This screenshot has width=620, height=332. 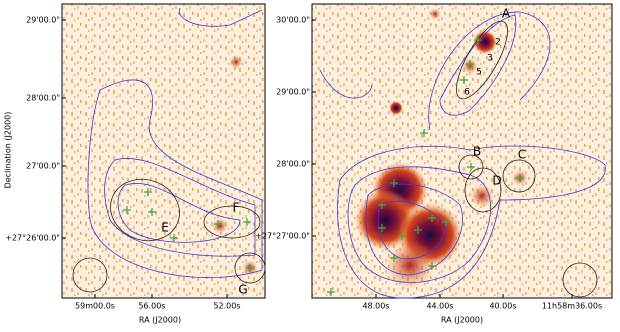 What do you see at coordinates (498, 43) in the screenshot?
I see `region-label: 2` at bounding box center [498, 43].